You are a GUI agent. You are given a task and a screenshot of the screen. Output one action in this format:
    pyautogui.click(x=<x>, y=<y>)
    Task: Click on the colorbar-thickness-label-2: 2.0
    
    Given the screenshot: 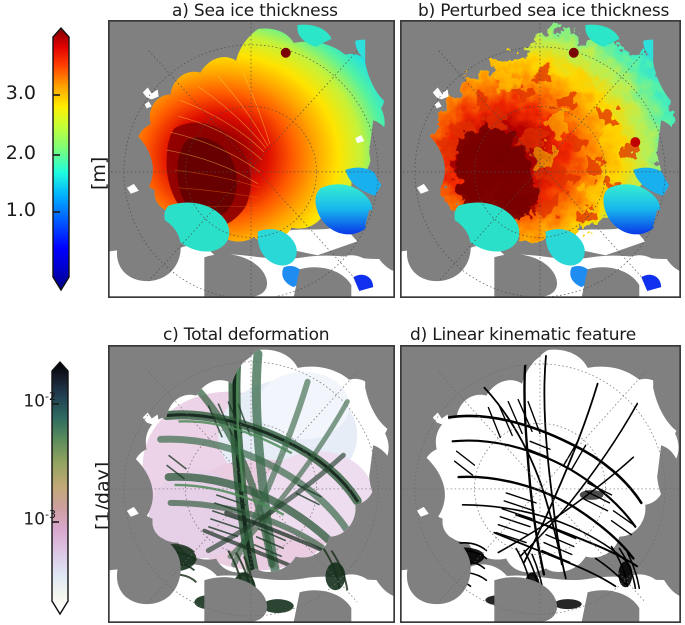 What is the action you would take?
    pyautogui.click(x=20, y=153)
    